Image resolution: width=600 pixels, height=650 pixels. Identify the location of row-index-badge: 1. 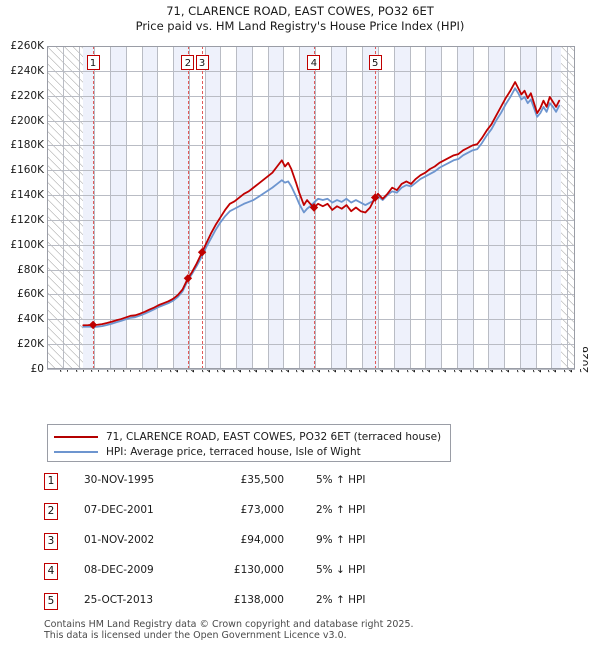
(51, 481).